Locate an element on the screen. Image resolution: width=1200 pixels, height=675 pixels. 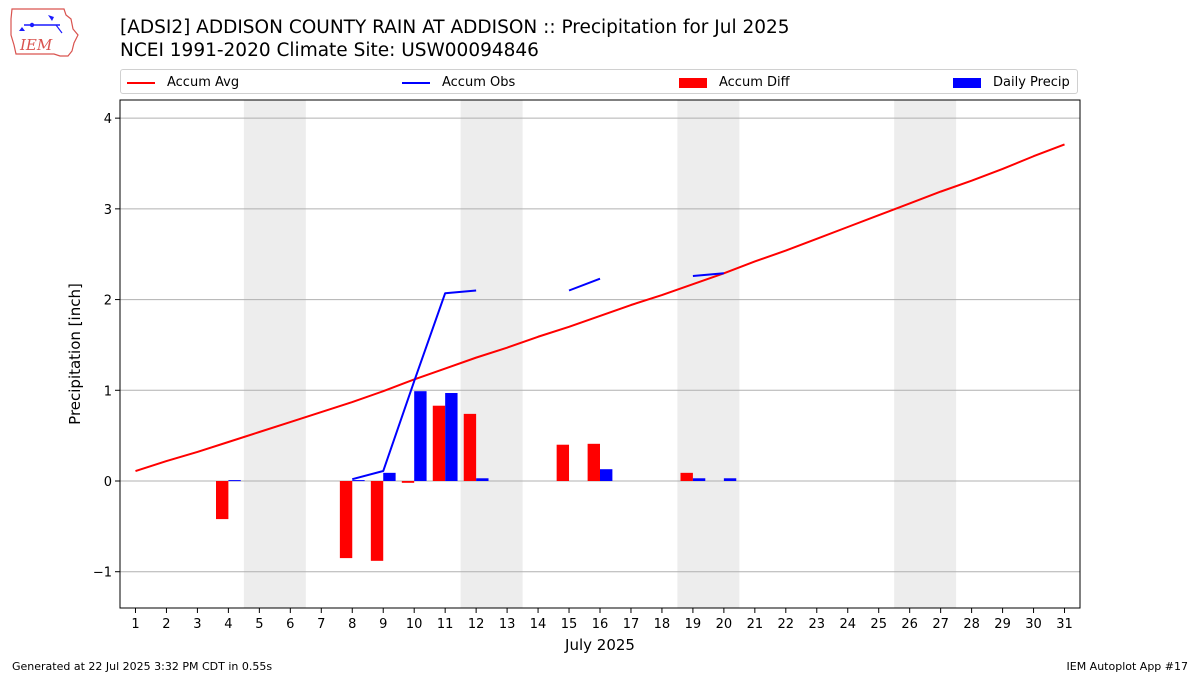
x-tick-label: 29 is located at coordinates (1002, 624).